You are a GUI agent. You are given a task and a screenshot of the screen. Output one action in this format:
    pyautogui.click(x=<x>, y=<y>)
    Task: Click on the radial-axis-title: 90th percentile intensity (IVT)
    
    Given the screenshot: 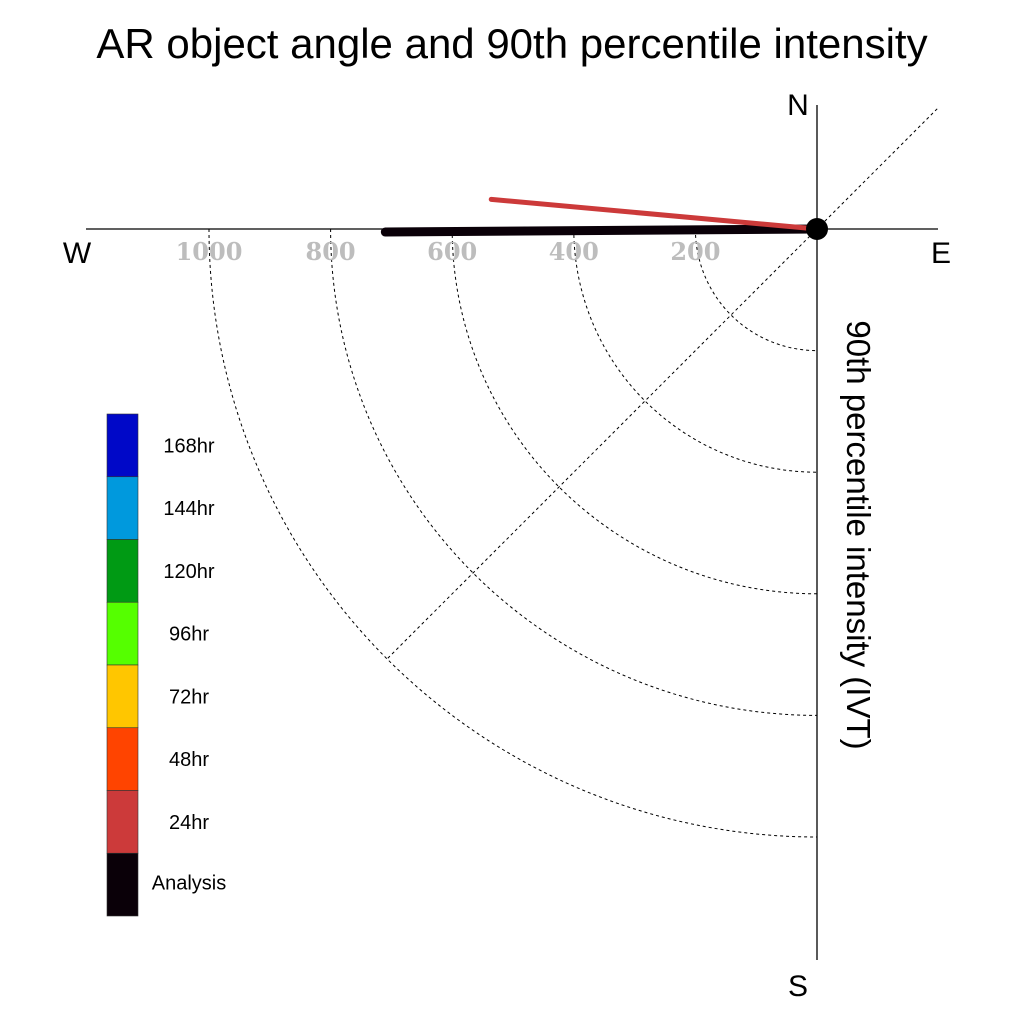 What is the action you would take?
    pyautogui.click(x=858, y=534)
    